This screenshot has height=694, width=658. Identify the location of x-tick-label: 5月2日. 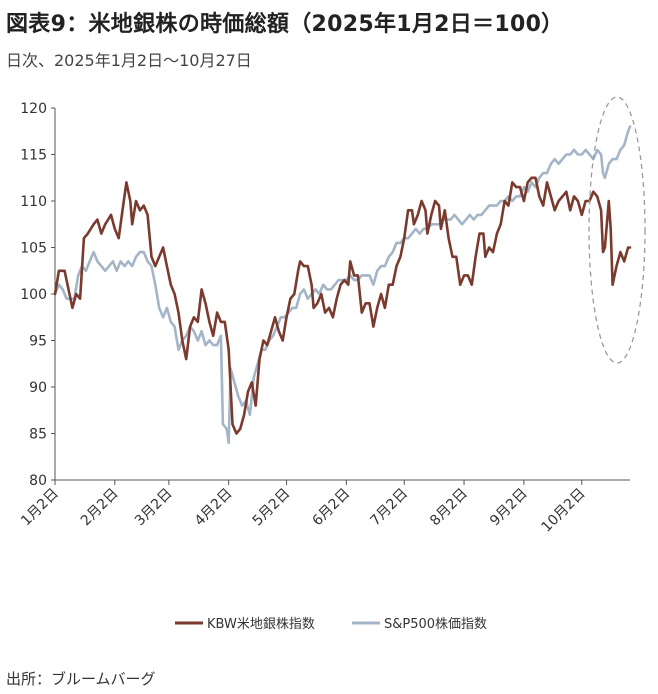
(272, 508).